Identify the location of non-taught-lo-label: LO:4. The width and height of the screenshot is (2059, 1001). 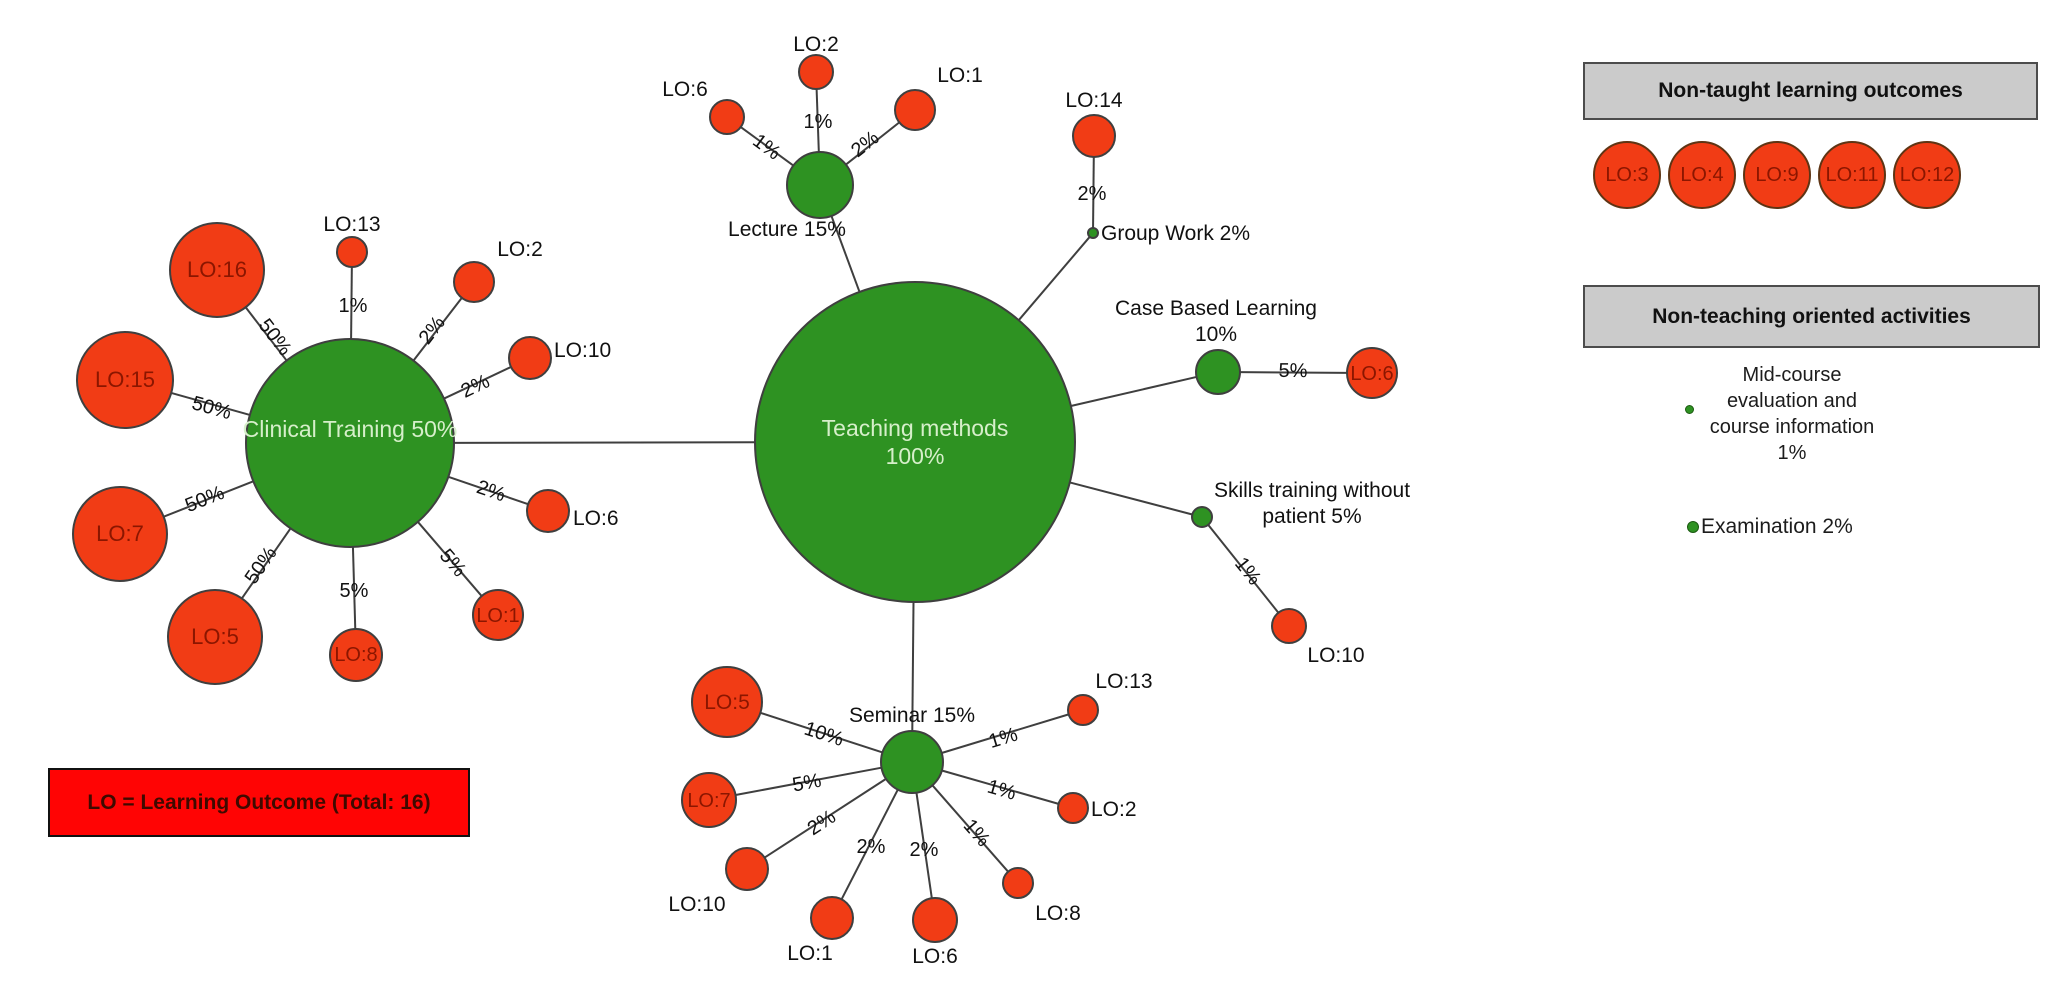
(1702, 174).